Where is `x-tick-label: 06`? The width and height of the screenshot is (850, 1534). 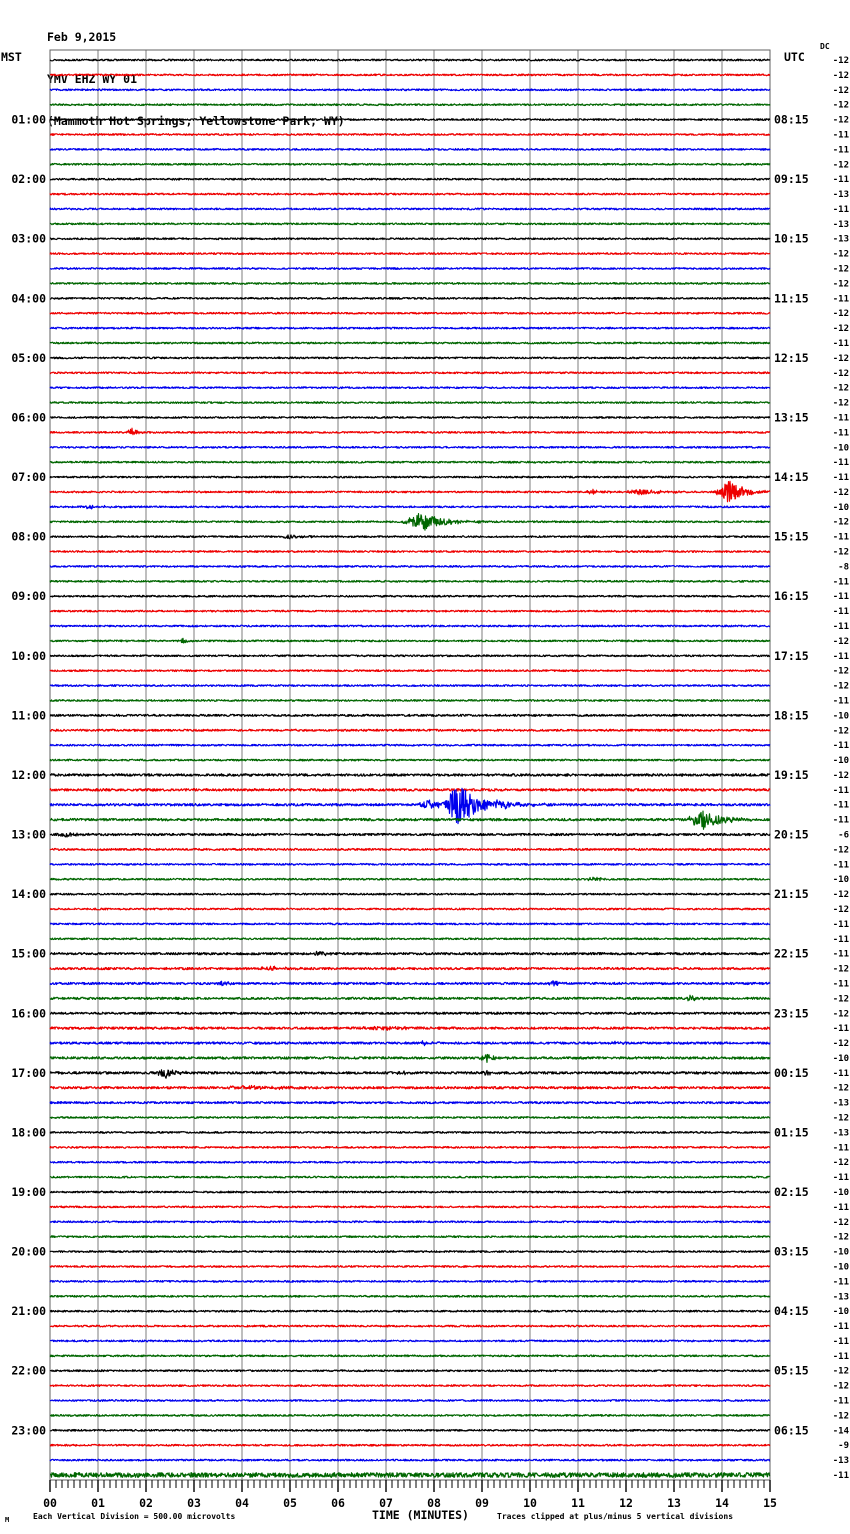
x-tick-label: 06 is located at coordinates (338, 1503).